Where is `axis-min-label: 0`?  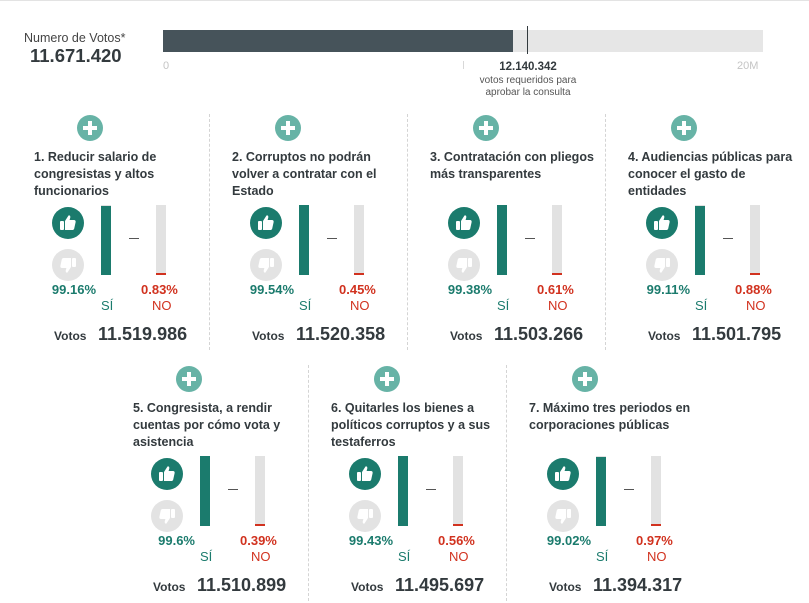
axis-min-label: 0 is located at coordinates (166, 66).